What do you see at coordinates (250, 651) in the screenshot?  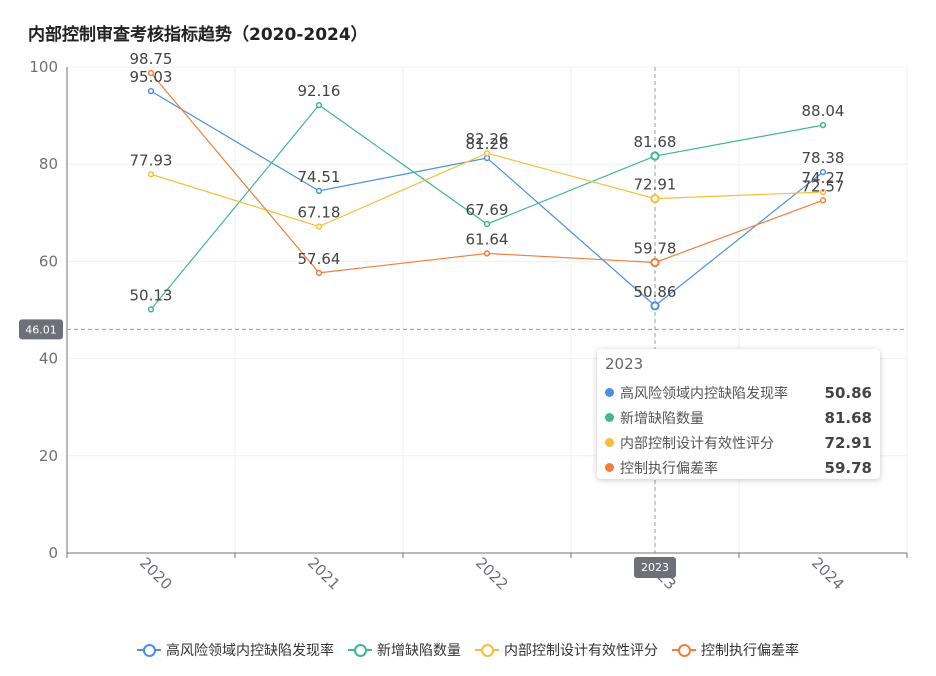 I see `legend-label: 高风险领域内控缺陷发现率` at bounding box center [250, 651].